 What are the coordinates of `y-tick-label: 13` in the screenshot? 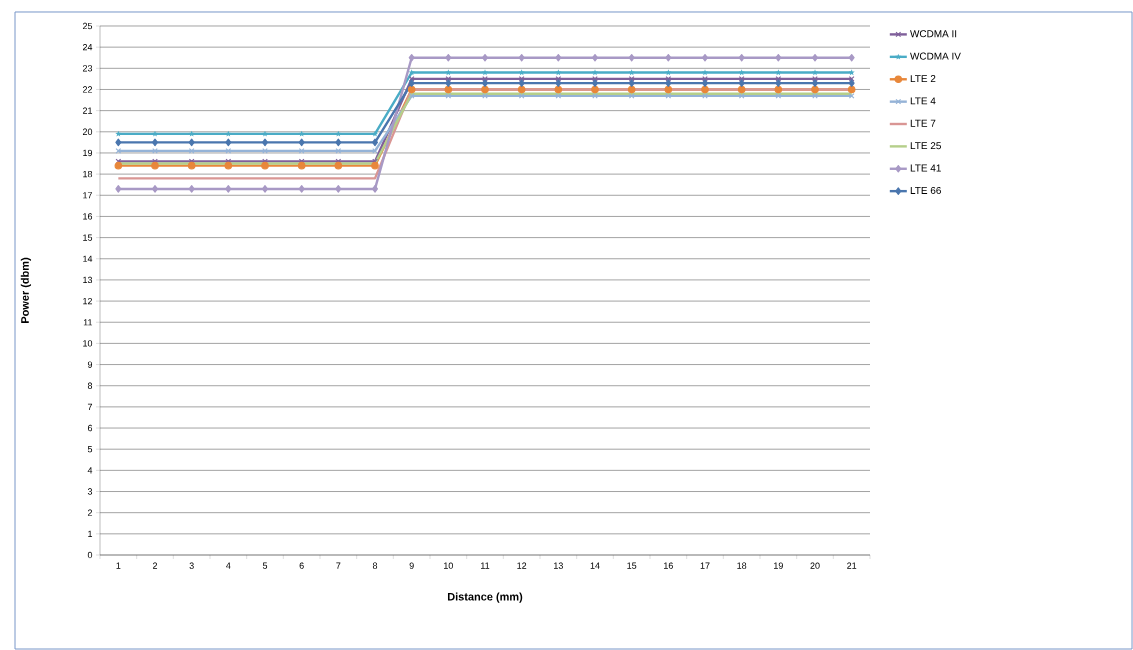 It's located at (88, 280).